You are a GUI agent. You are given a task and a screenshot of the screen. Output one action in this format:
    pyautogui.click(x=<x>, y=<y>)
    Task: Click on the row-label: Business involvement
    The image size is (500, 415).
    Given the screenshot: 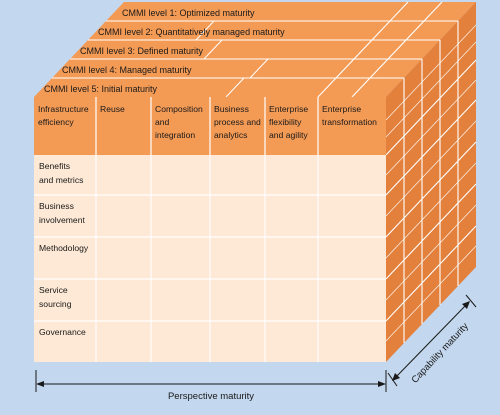 What is the action you would take?
    pyautogui.click(x=62, y=213)
    